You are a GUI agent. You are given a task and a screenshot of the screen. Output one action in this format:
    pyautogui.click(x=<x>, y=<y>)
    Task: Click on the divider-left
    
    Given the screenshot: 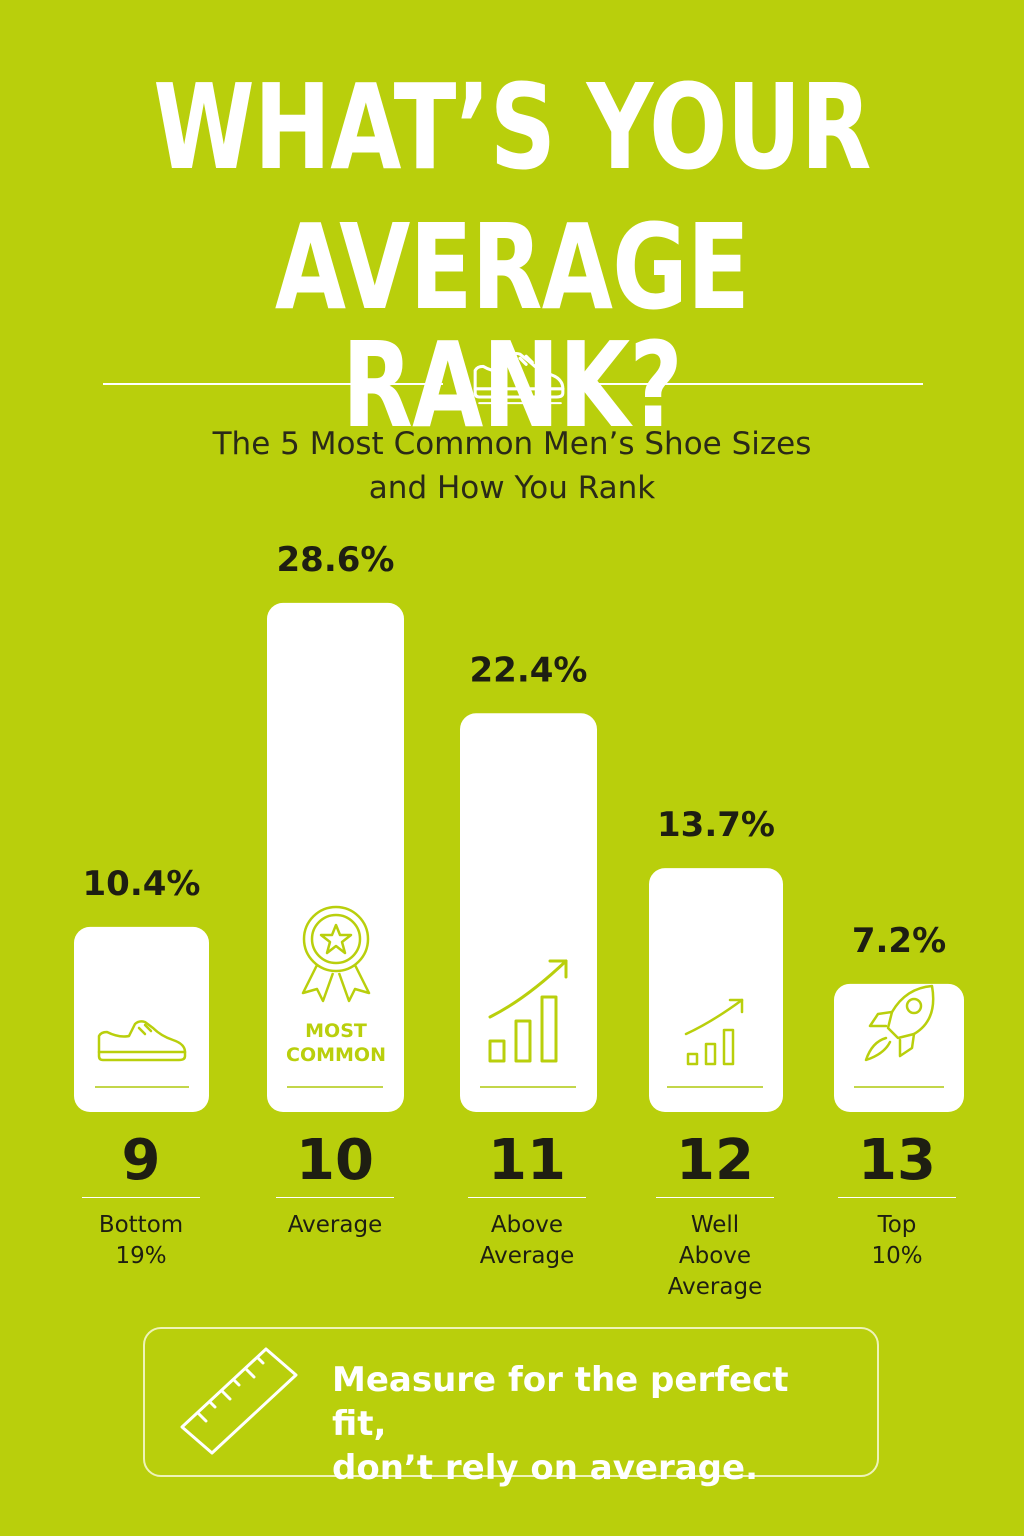 What is the action you would take?
    pyautogui.click(x=273, y=384)
    